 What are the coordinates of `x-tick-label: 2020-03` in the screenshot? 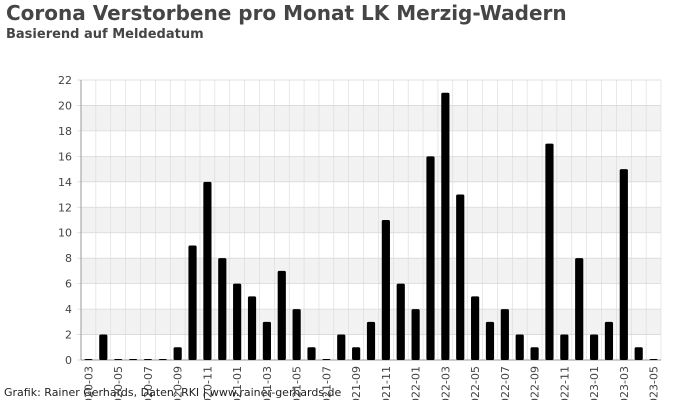 It's located at (88, 383).